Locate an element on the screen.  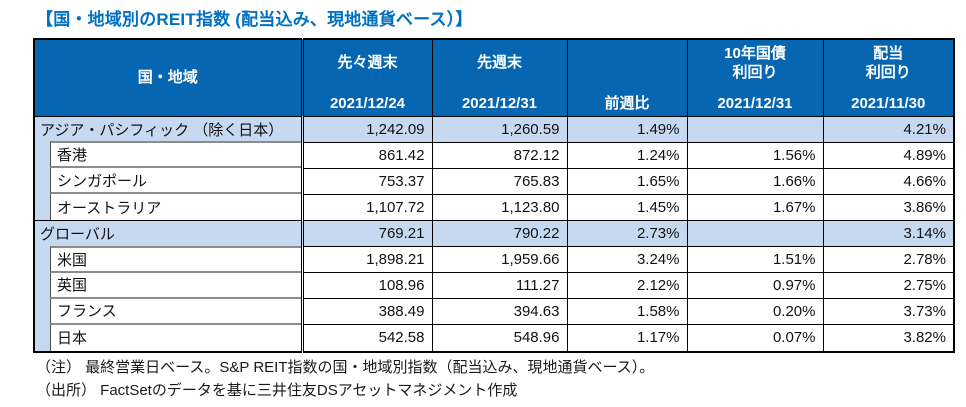
cell-div: 4.21% is located at coordinates (888, 128).